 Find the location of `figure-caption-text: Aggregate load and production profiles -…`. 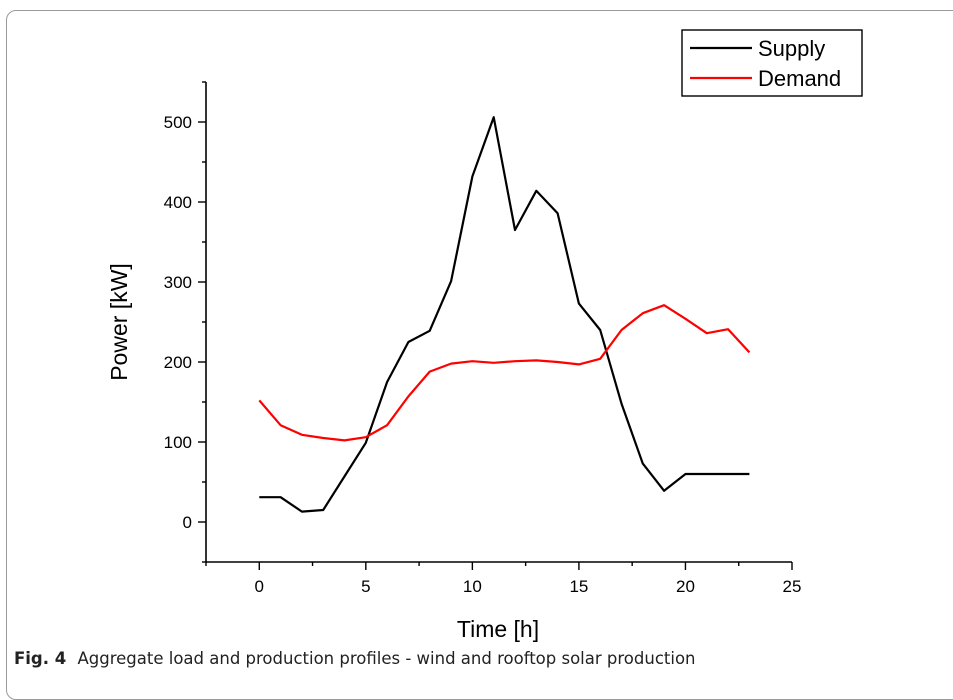

figure-caption-text: Aggregate load and production profiles -… is located at coordinates (386, 658).